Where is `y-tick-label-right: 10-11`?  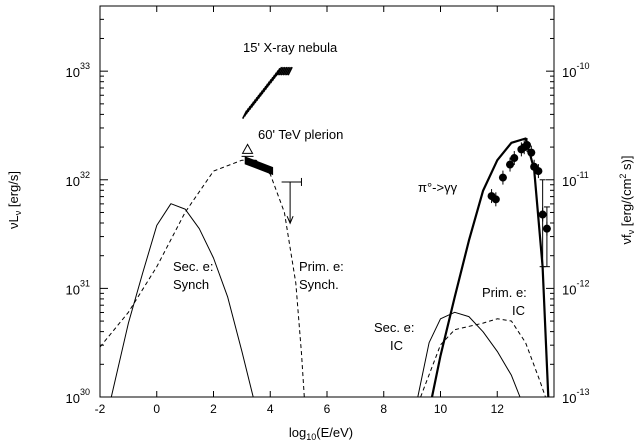 y-tick-label-right: 10-11 is located at coordinates (575, 179).